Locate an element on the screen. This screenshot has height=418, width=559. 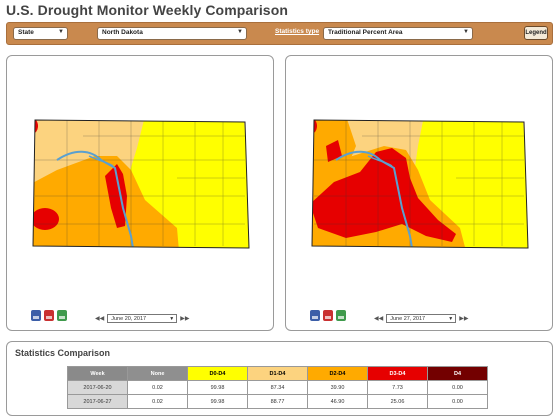
table-cell: 88.77 is located at coordinates (277, 401).